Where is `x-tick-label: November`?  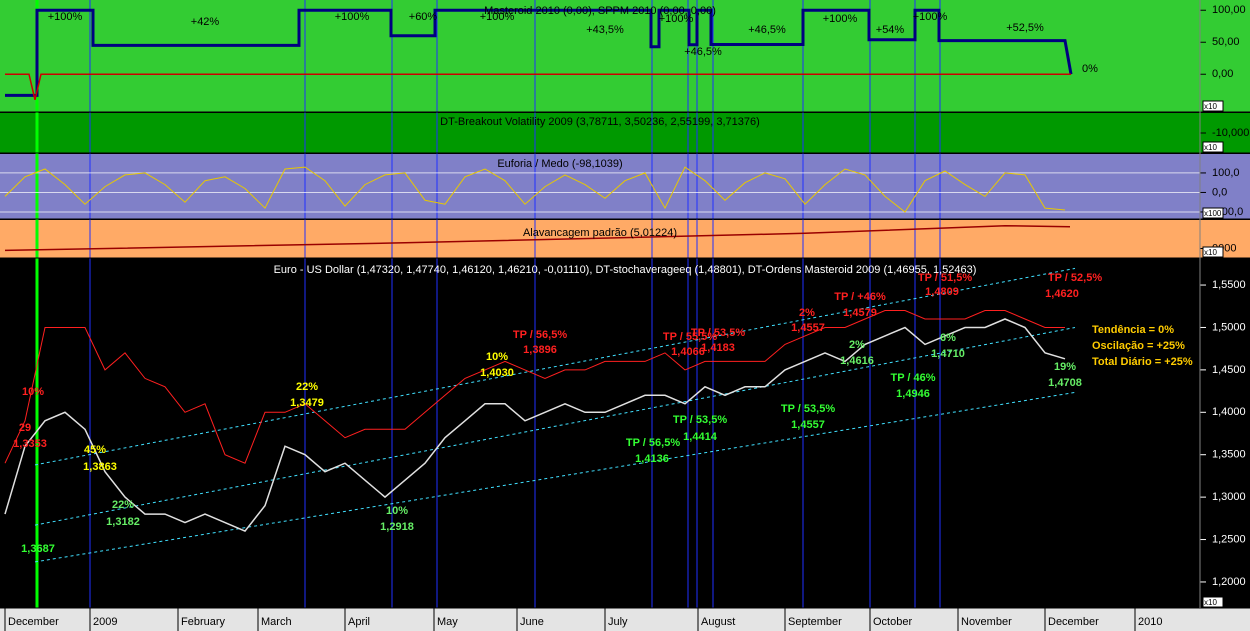
x-tick-label: November is located at coordinates (986, 622).